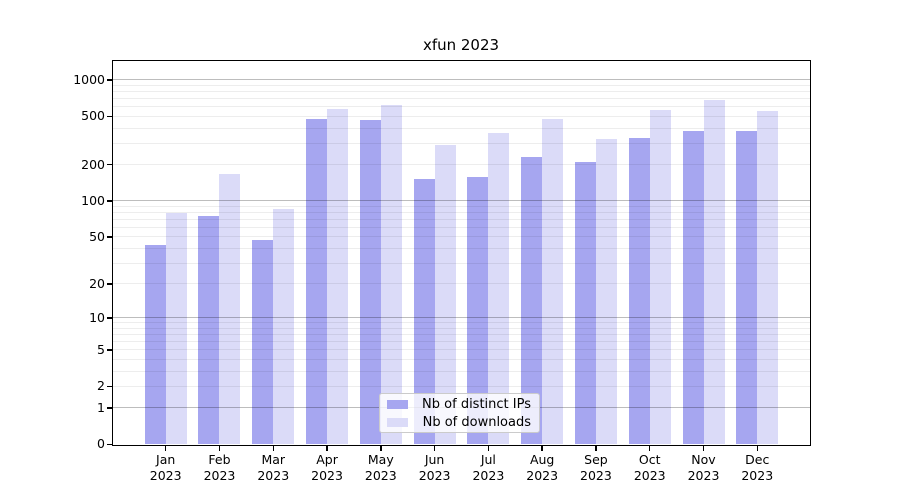 Image resolution: width=900 pixels, height=500 pixels. Describe the element at coordinates (93, 164) in the screenshot. I see `y-axis-tick-label: 200` at that location.